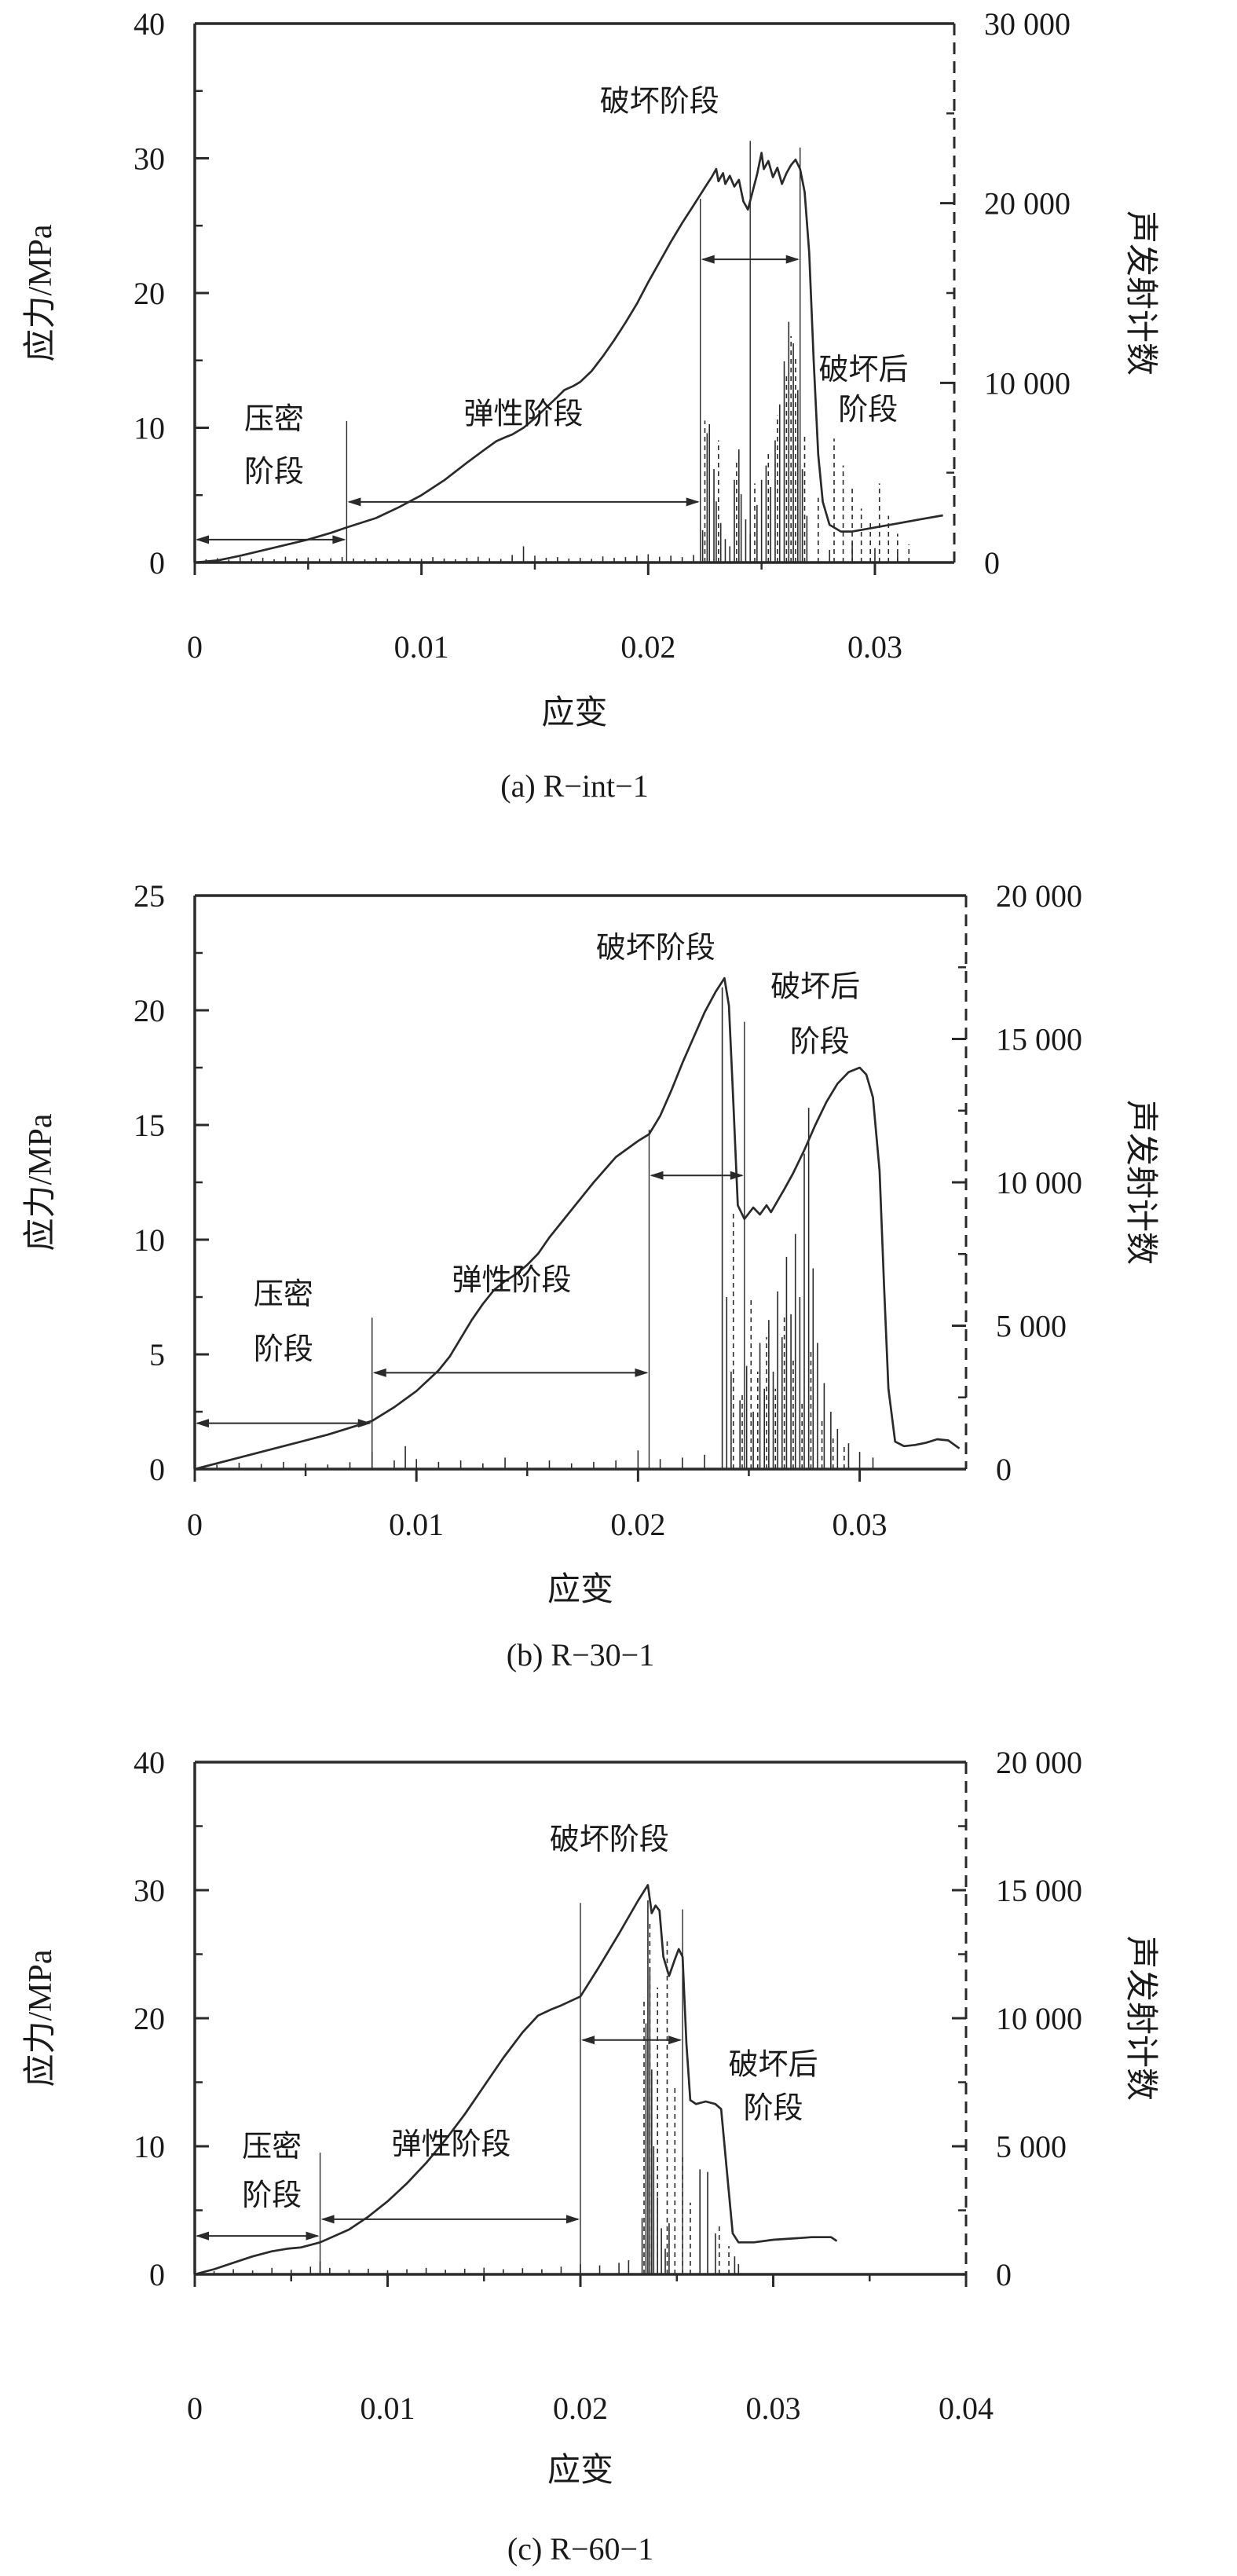 The image size is (1237, 2576). What do you see at coordinates (41, 293) in the screenshot?
I see `chart-a-yleft-label: 应力/MPa` at bounding box center [41, 293].